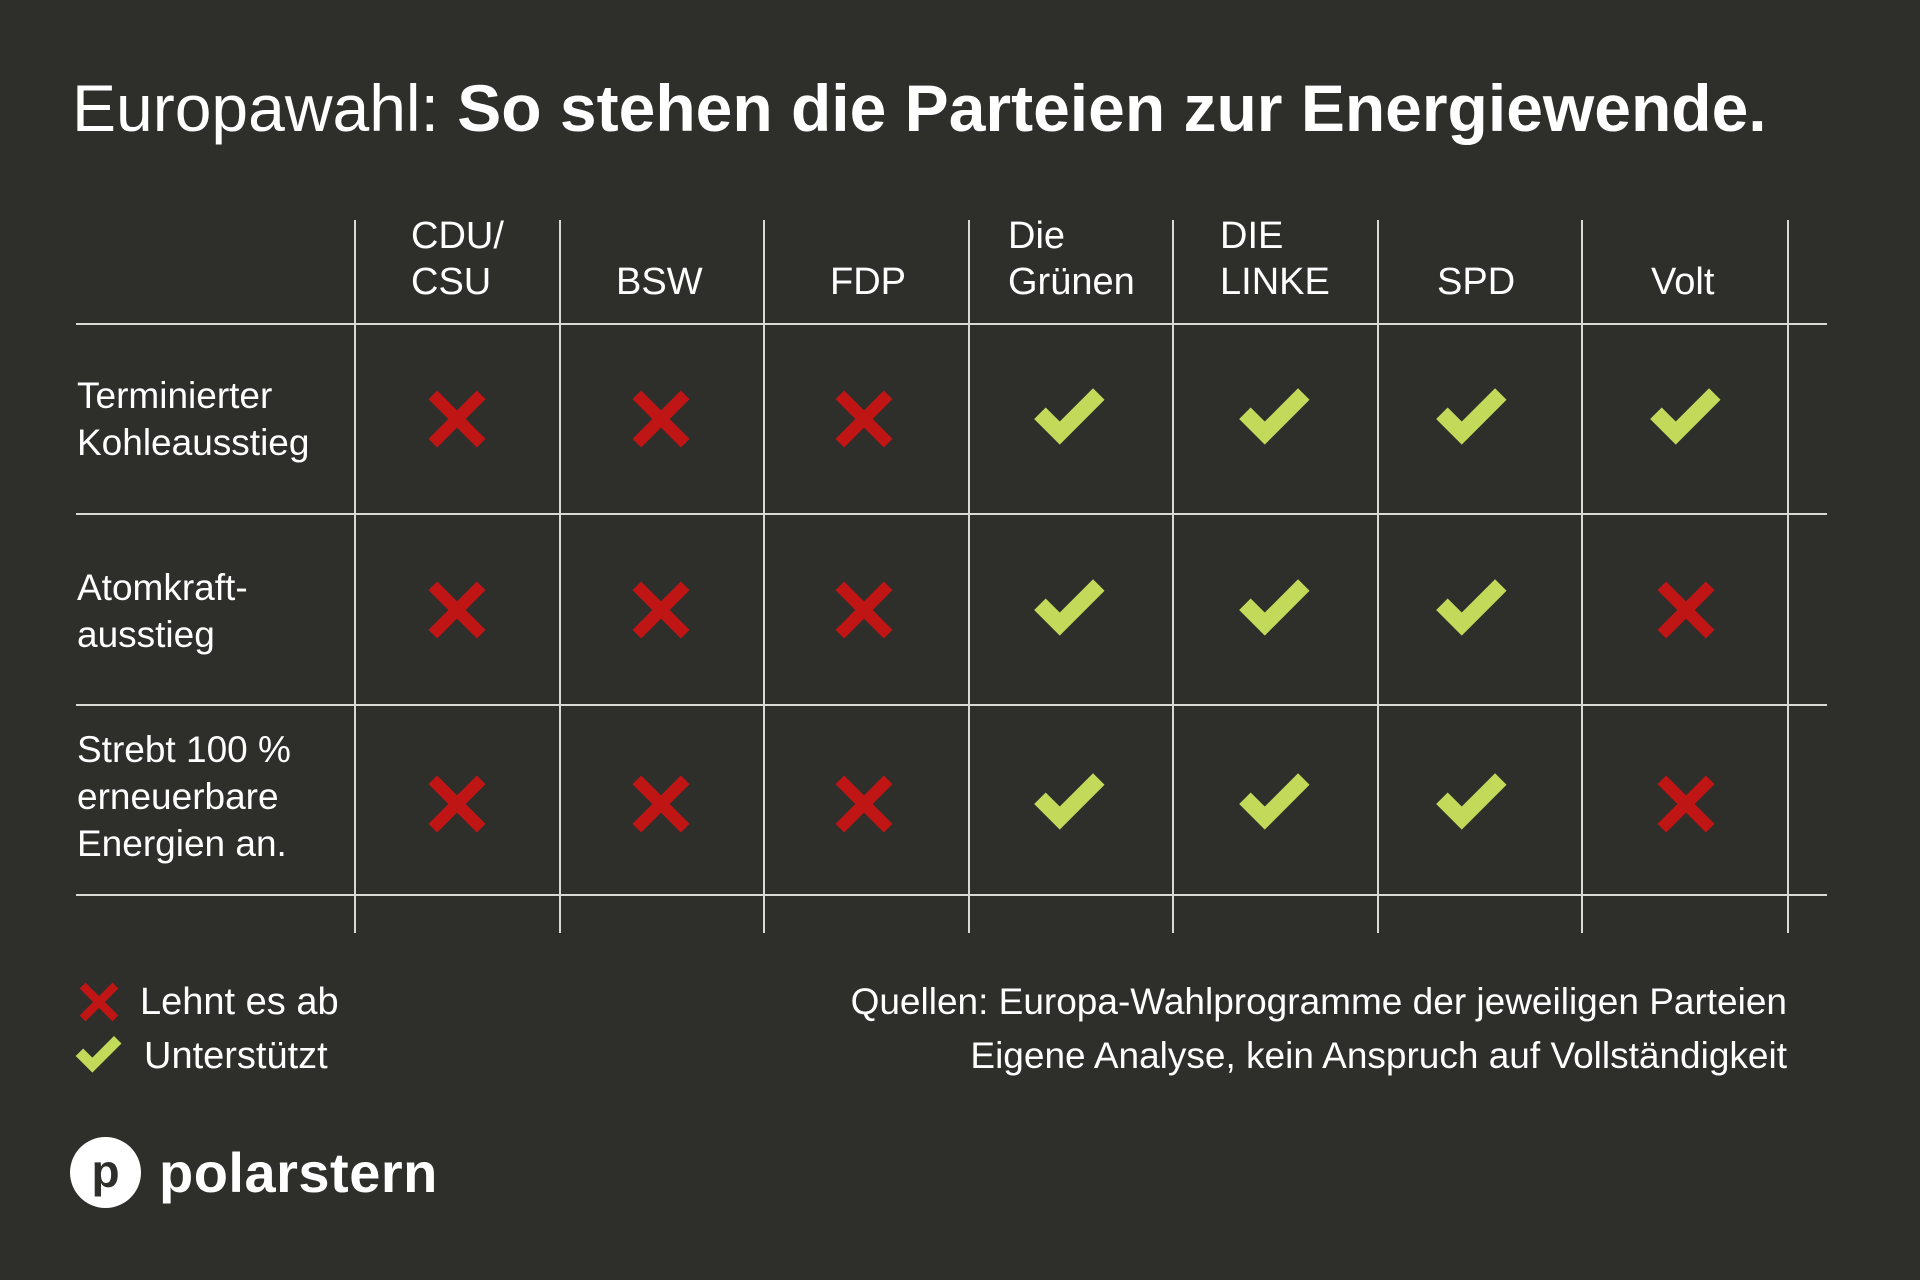 This screenshot has width=1920, height=1280. Describe the element at coordinates (162, 587) in the screenshot. I see `row-label-line: Atomkraft-` at that location.